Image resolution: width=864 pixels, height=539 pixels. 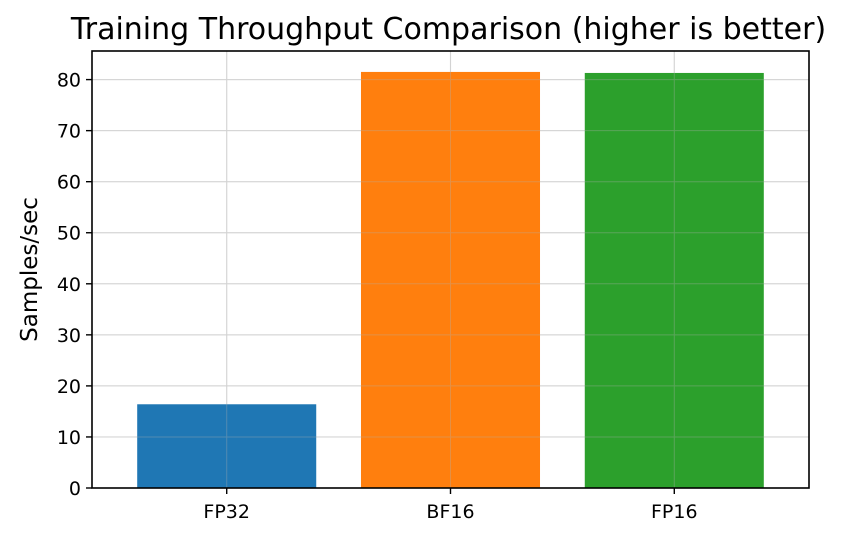 I want to click on y-tick-label: 40, so click(x=69, y=285).